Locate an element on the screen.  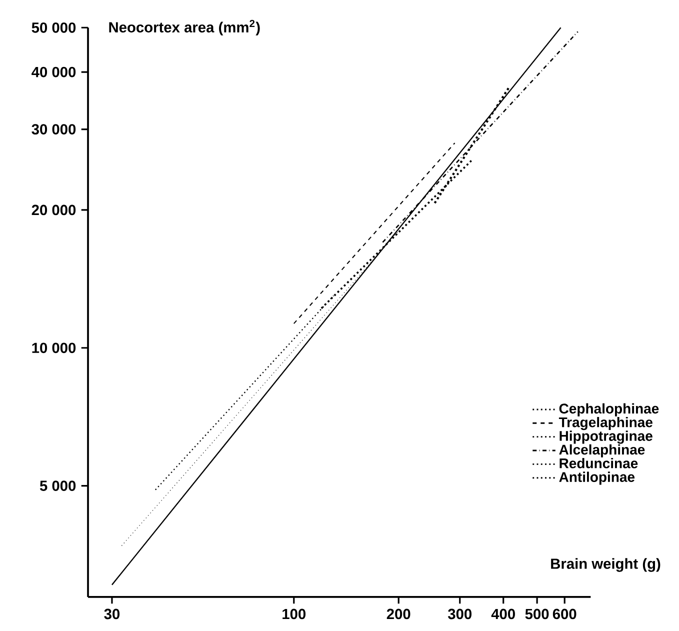
y-tick-label: 30 000 is located at coordinates (54, 129).